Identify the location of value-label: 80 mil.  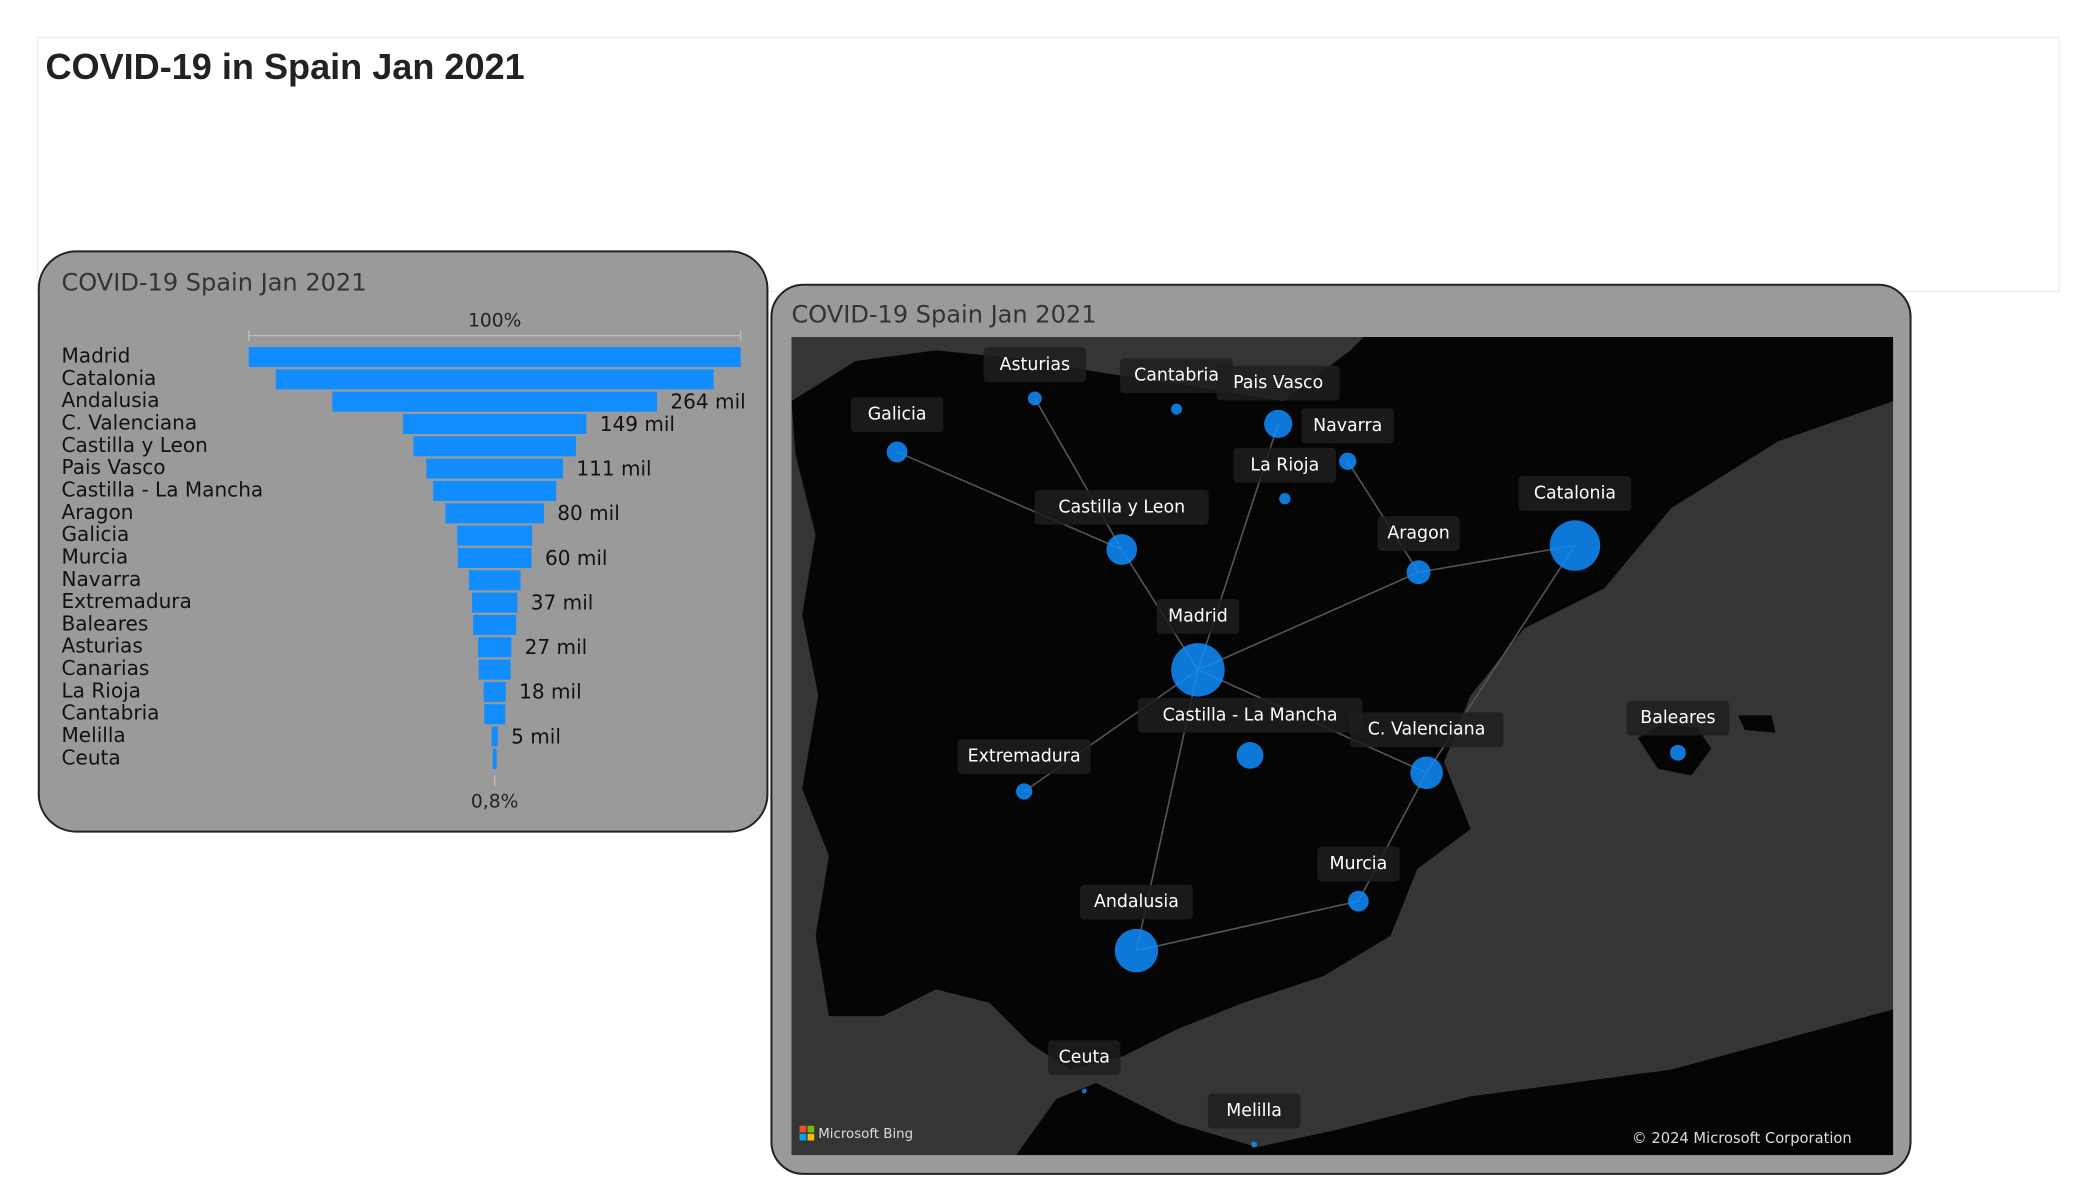
(588, 513).